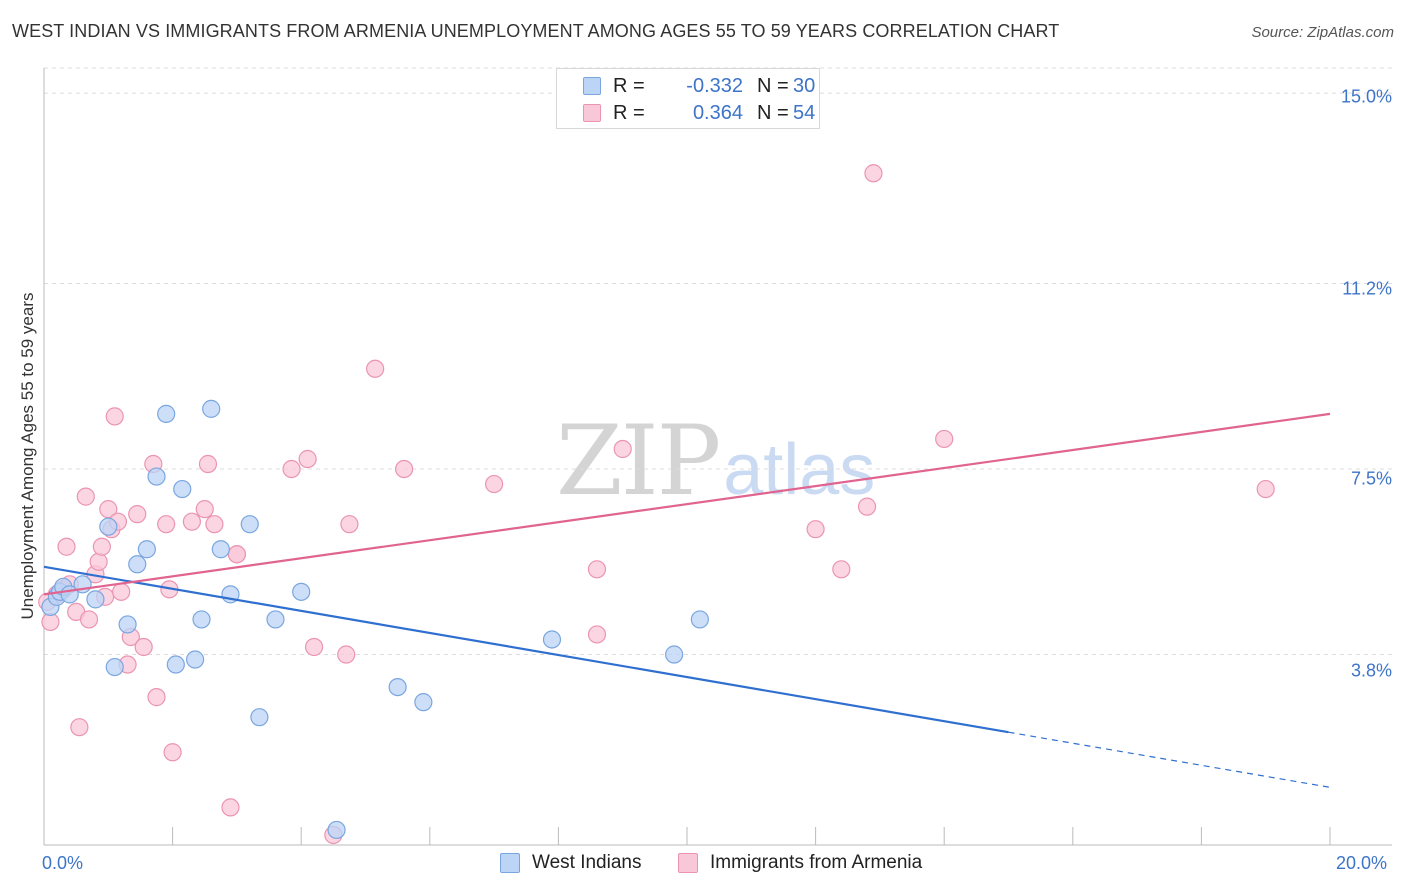 The height and width of the screenshot is (892, 1406). I want to click on n-value: 54, so click(804, 113).